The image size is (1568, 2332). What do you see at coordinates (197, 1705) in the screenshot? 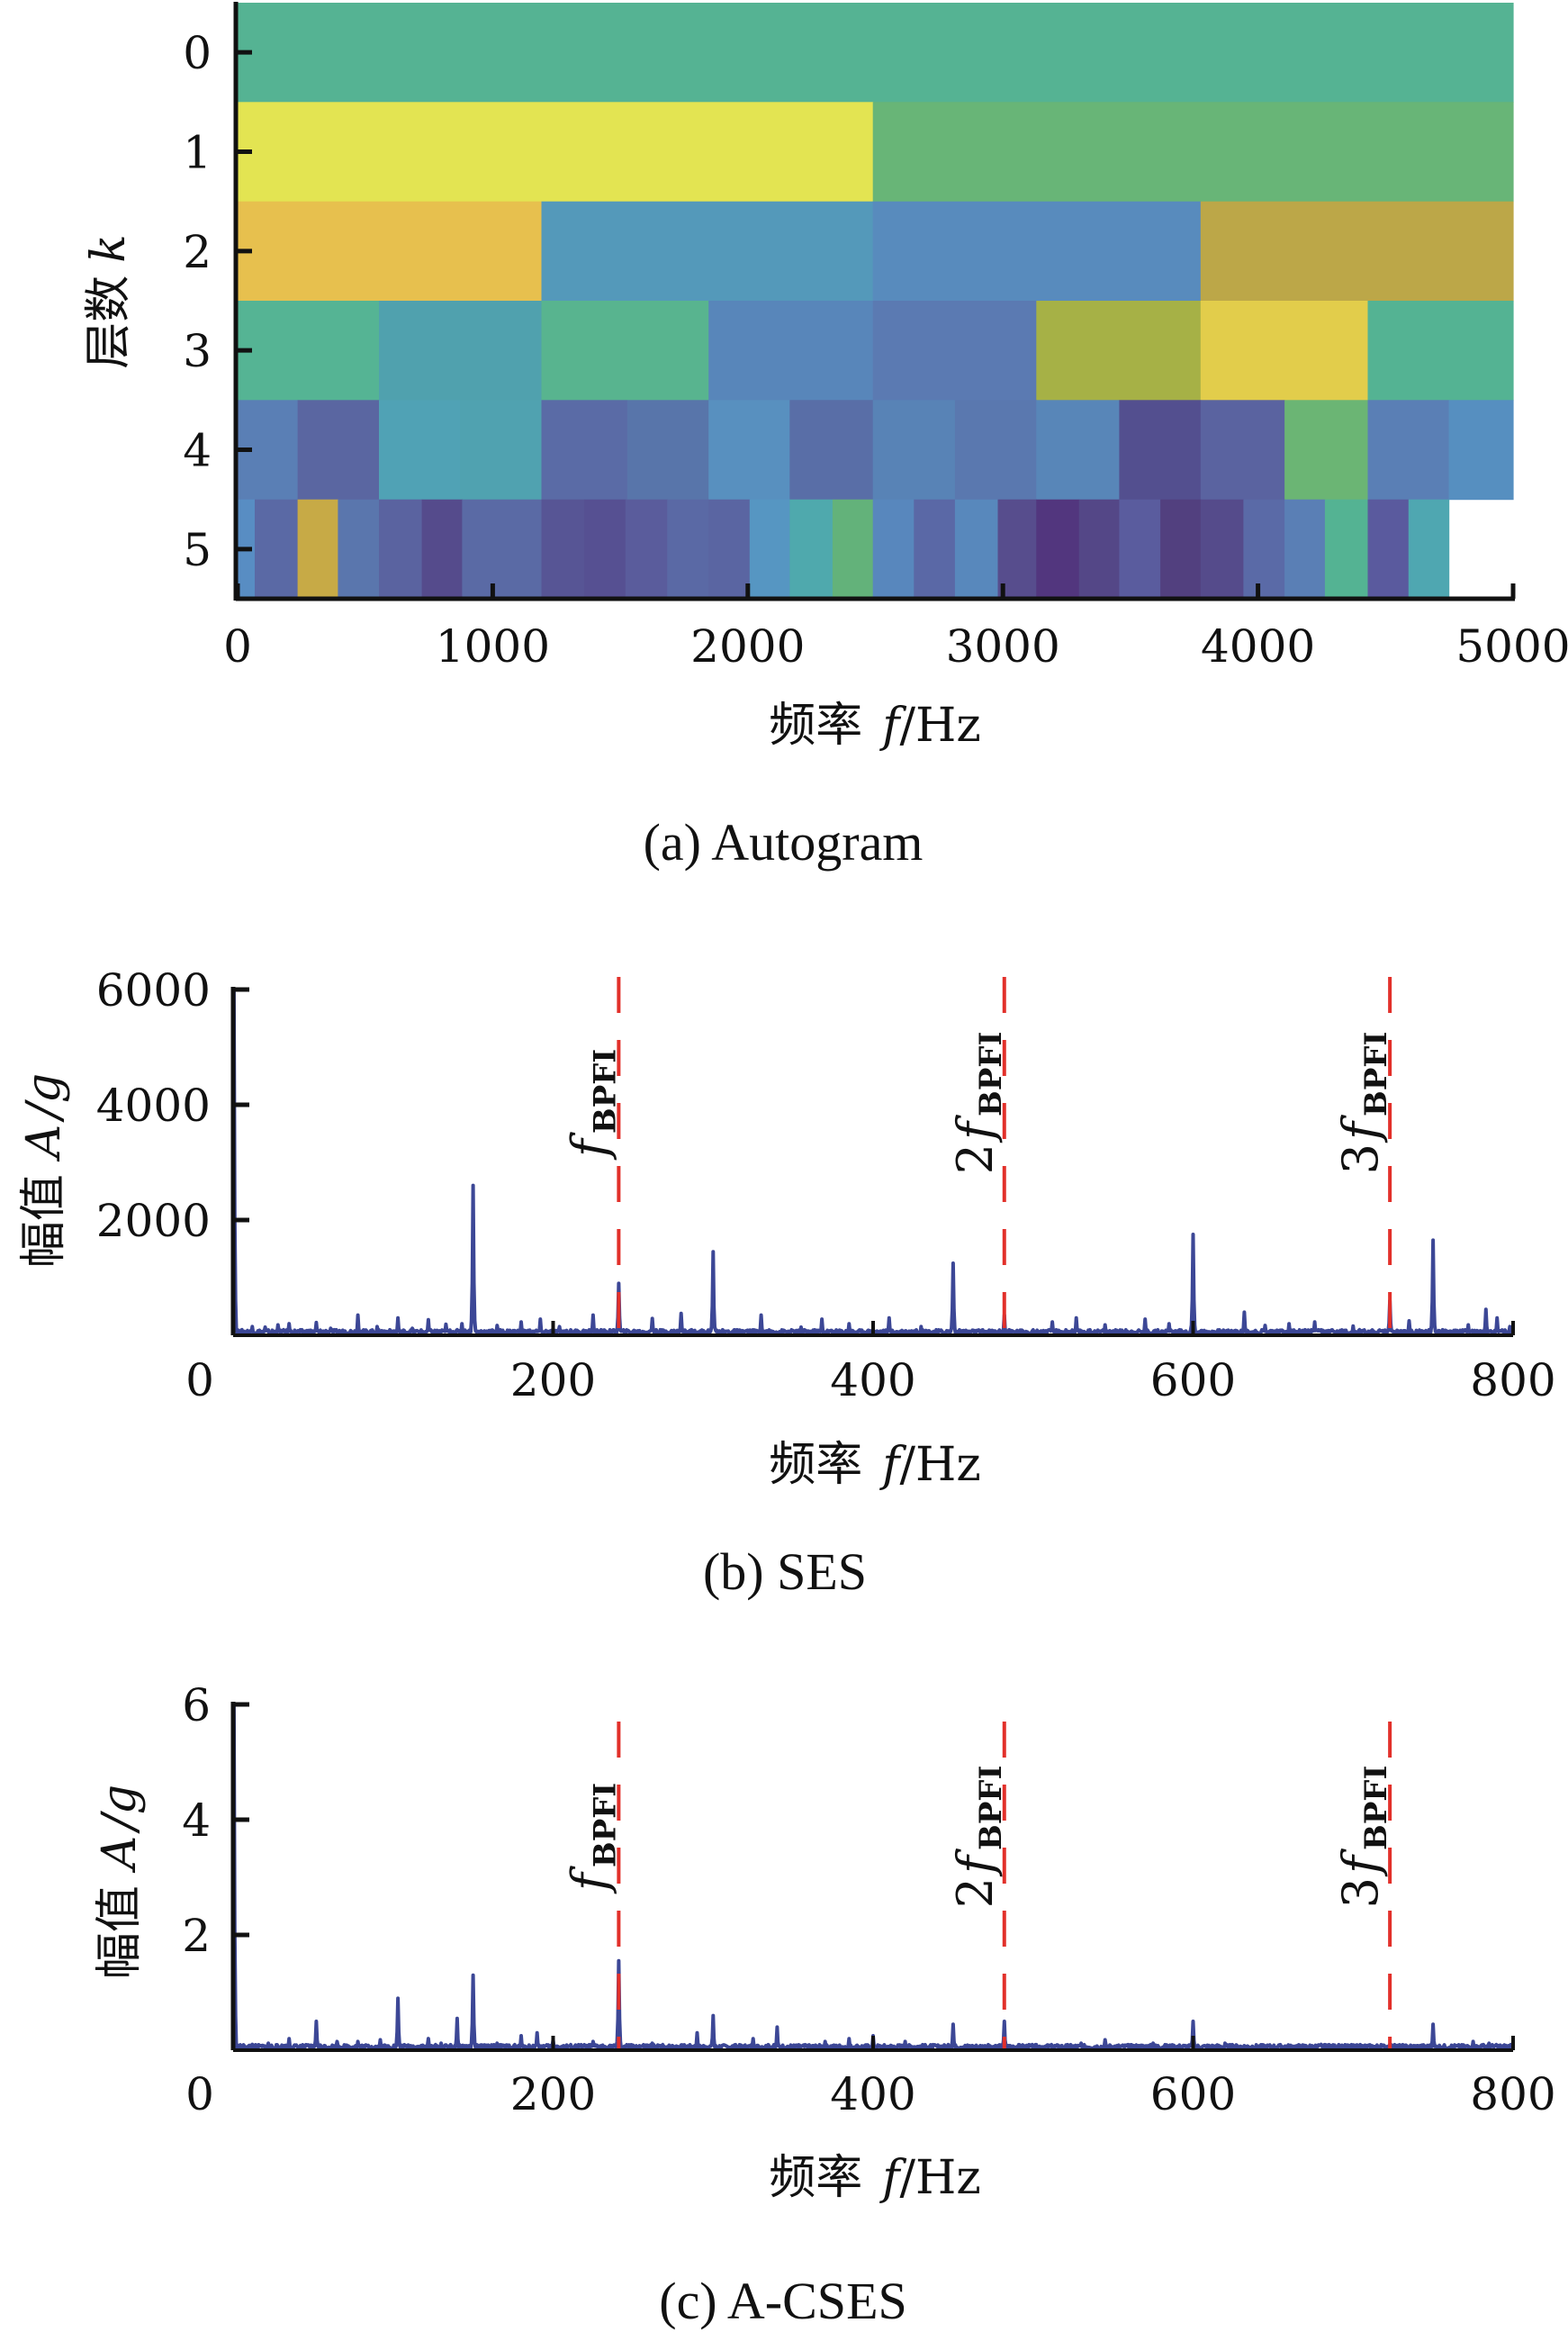
I see `y-tick-label: 6` at bounding box center [197, 1705].